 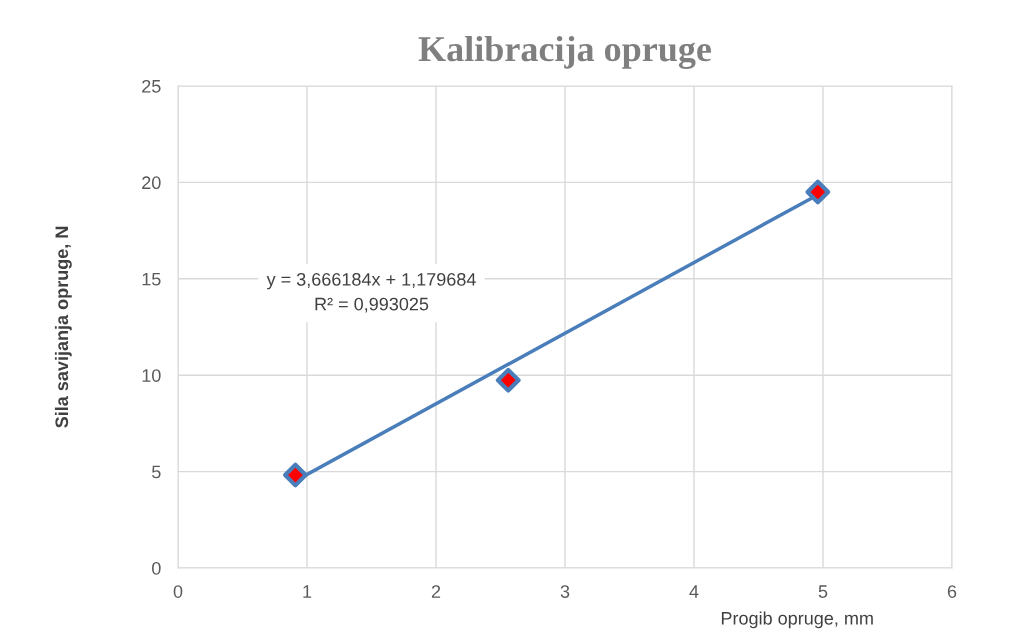 I want to click on chart-title: Kalibracija opruge, so click(x=565, y=52).